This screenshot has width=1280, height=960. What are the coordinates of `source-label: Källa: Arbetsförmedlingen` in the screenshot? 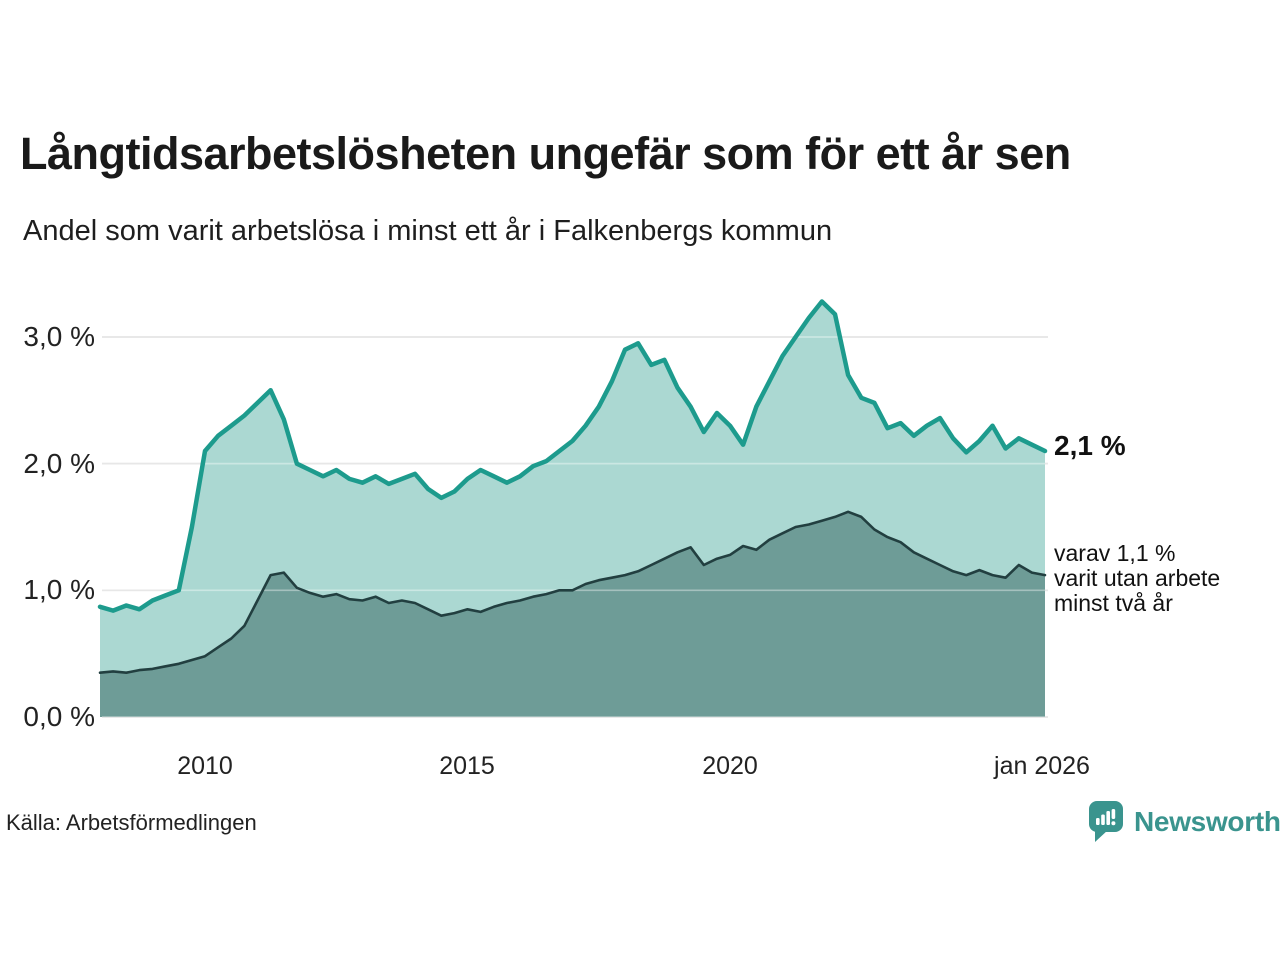 It's located at (131, 822).